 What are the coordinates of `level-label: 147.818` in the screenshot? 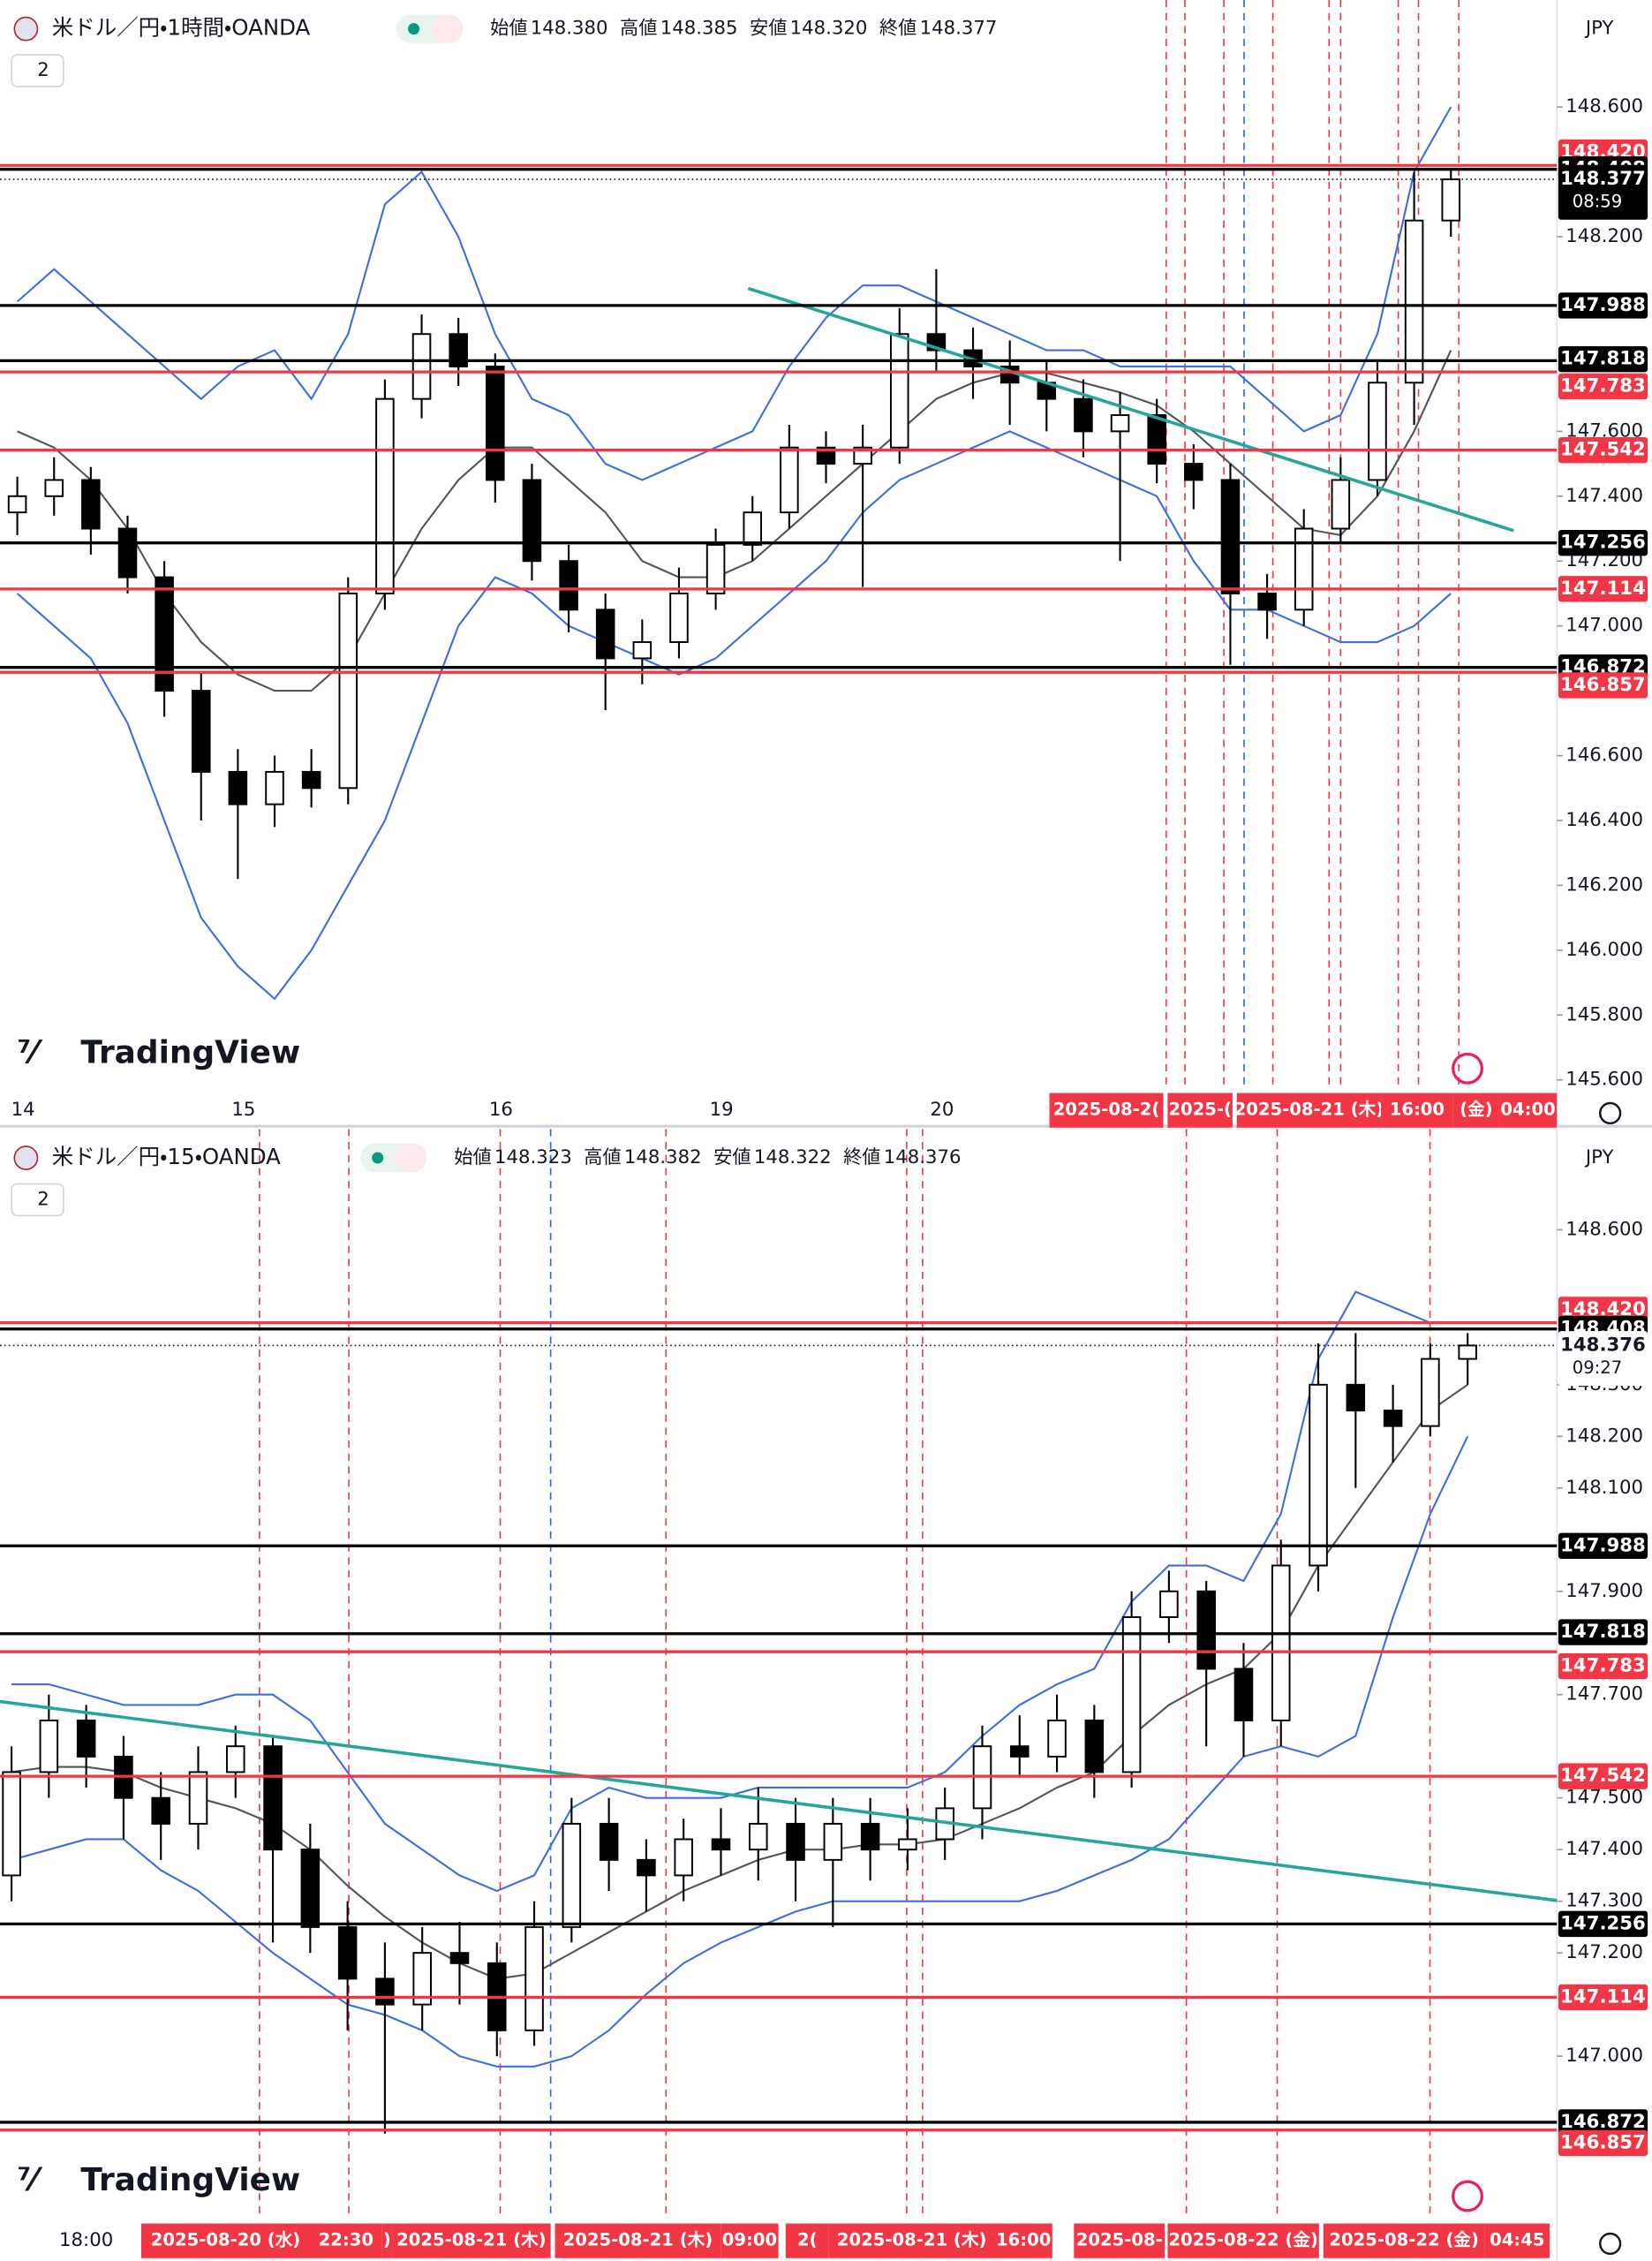 It's located at (1603, 1632).